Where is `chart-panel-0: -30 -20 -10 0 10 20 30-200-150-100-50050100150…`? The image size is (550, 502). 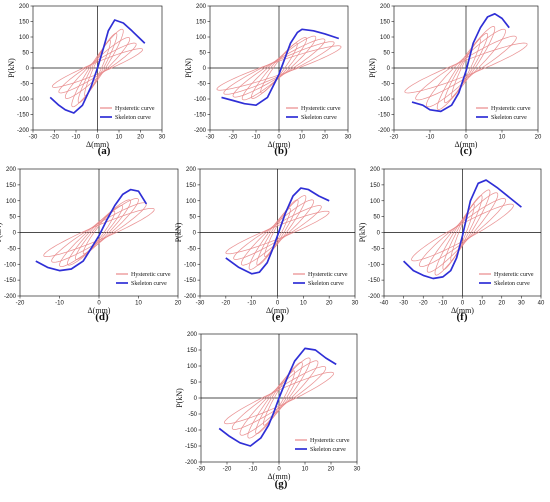
chart-panel-0: -30 -20 -10 0 10 20 30-200-150-100-50050100150… is located at coordinates (86, 80).